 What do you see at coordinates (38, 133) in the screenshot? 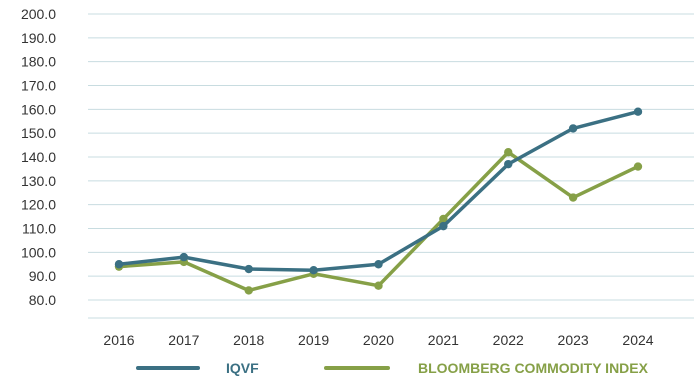
I see `y-tick-label: 150.0` at bounding box center [38, 133].